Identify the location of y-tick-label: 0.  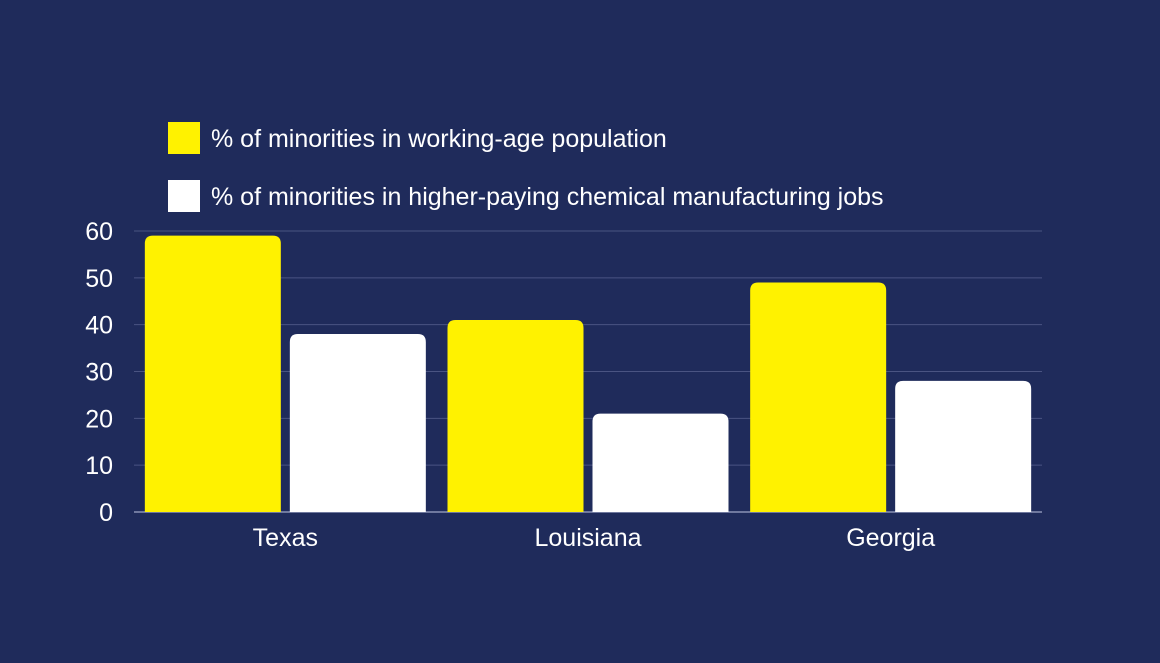
(106, 513).